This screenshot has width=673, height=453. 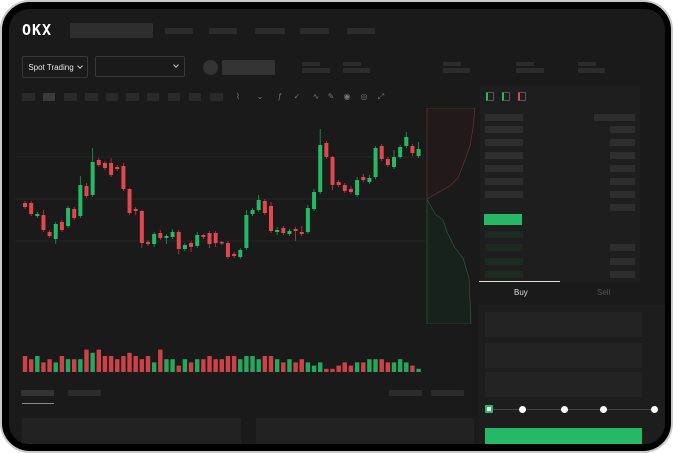 I want to click on indicator-icon: ⌄, so click(x=260, y=96).